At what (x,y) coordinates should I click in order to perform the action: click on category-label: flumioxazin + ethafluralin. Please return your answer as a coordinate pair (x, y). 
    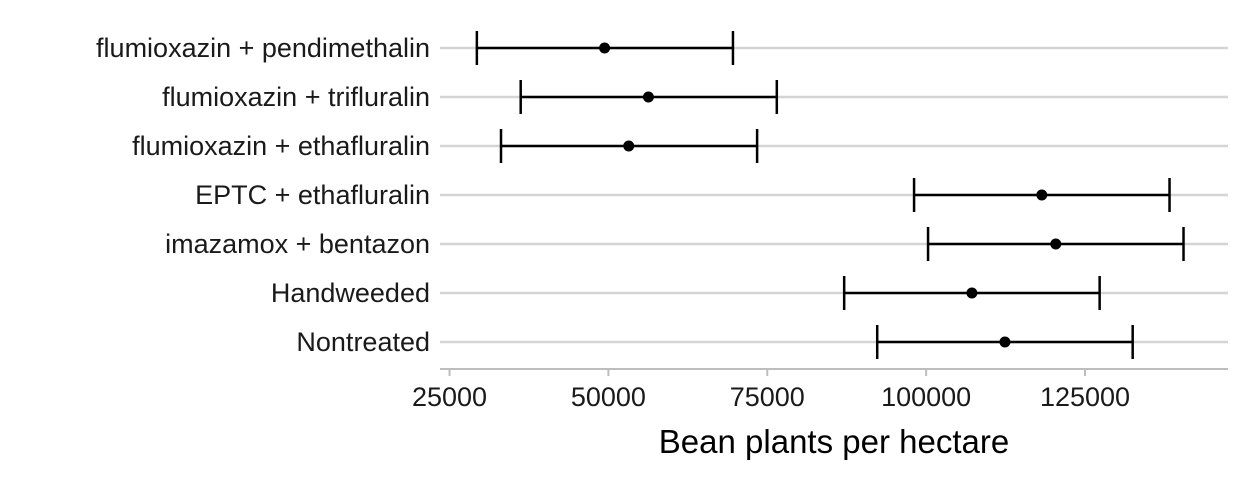
    Looking at the image, I should click on (281, 146).